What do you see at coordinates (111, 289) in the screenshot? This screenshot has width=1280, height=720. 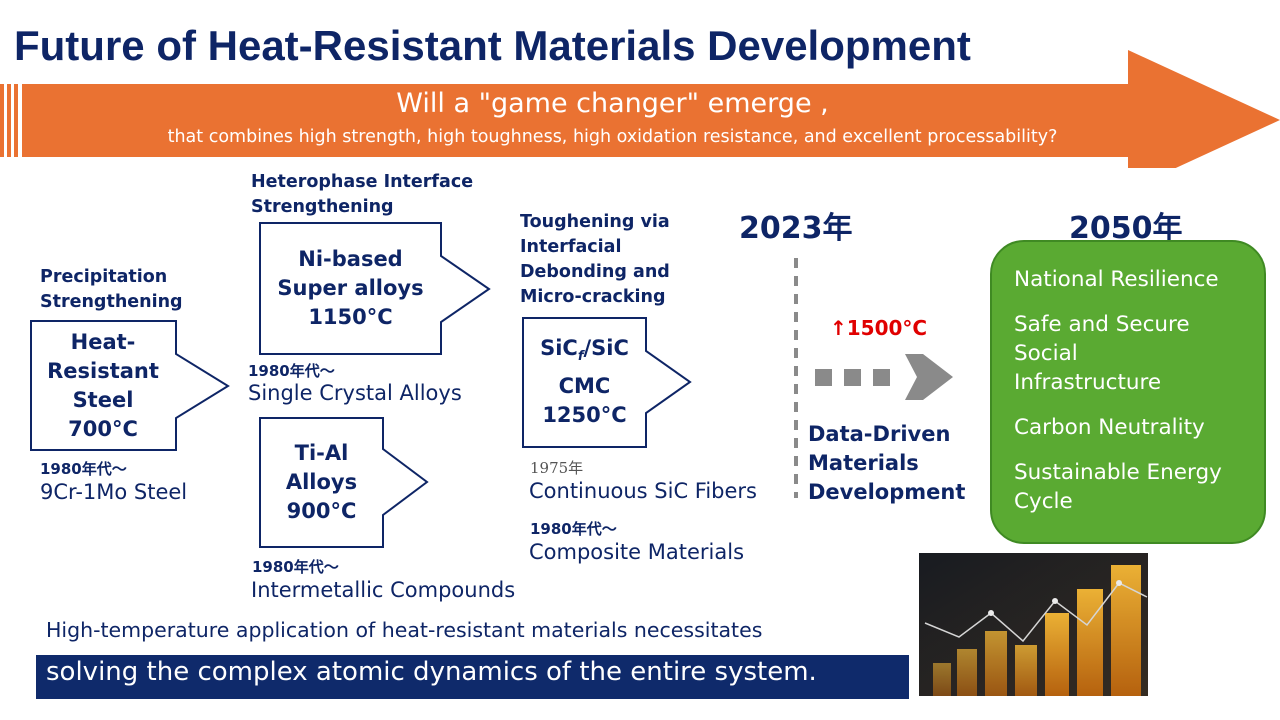 I see `precipitation-label: Precipitation Strengthening` at bounding box center [111, 289].